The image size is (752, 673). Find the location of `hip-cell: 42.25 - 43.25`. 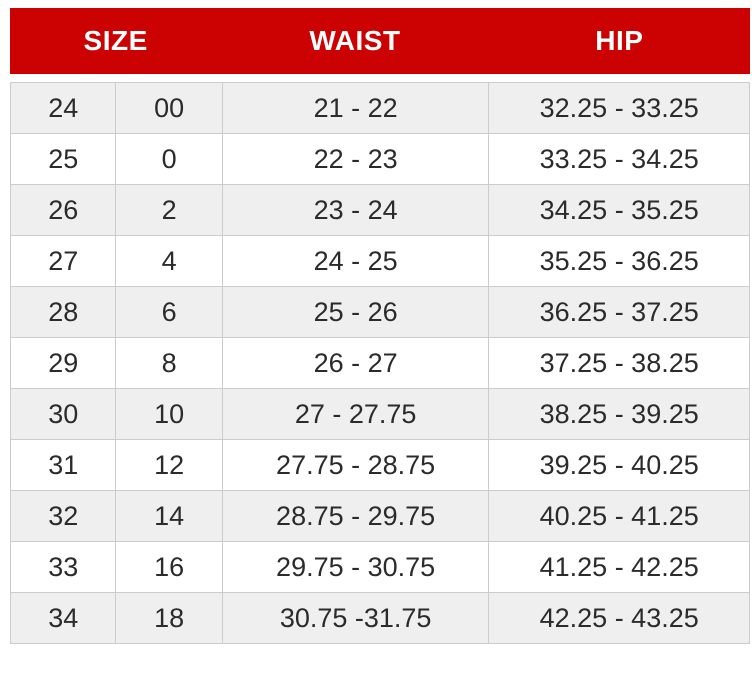

hip-cell: 42.25 - 43.25 is located at coordinates (619, 618).